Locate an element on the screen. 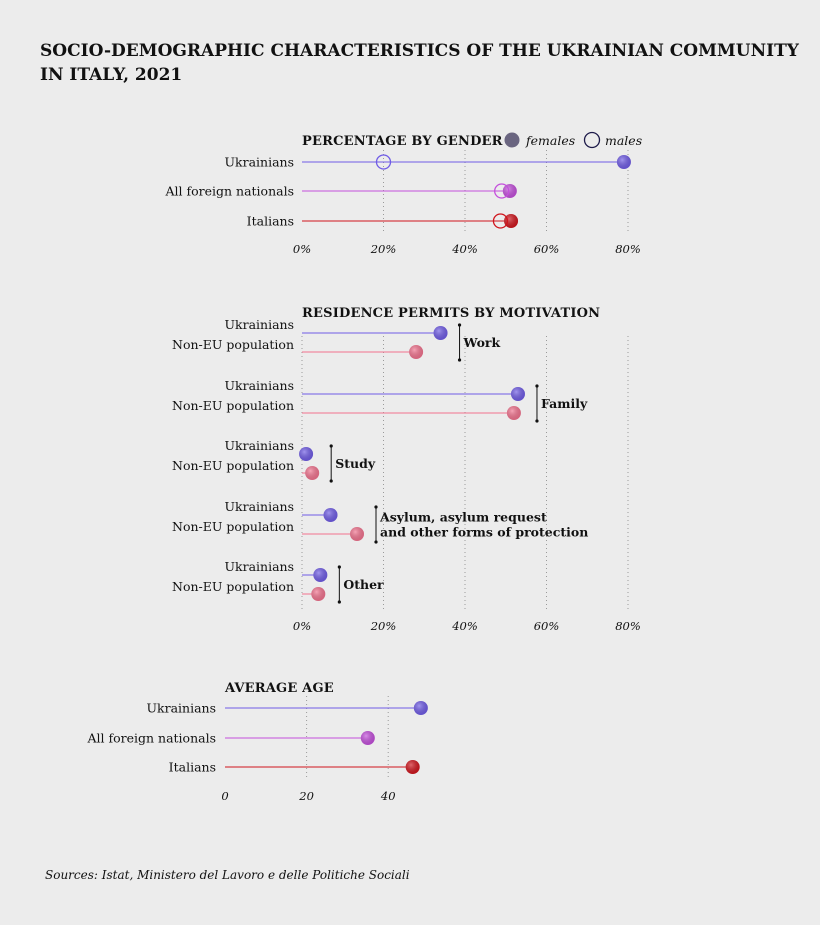 Image resolution: width=820 pixels, height=925 pixels. age-tick-label: 20 is located at coordinates (306, 796).